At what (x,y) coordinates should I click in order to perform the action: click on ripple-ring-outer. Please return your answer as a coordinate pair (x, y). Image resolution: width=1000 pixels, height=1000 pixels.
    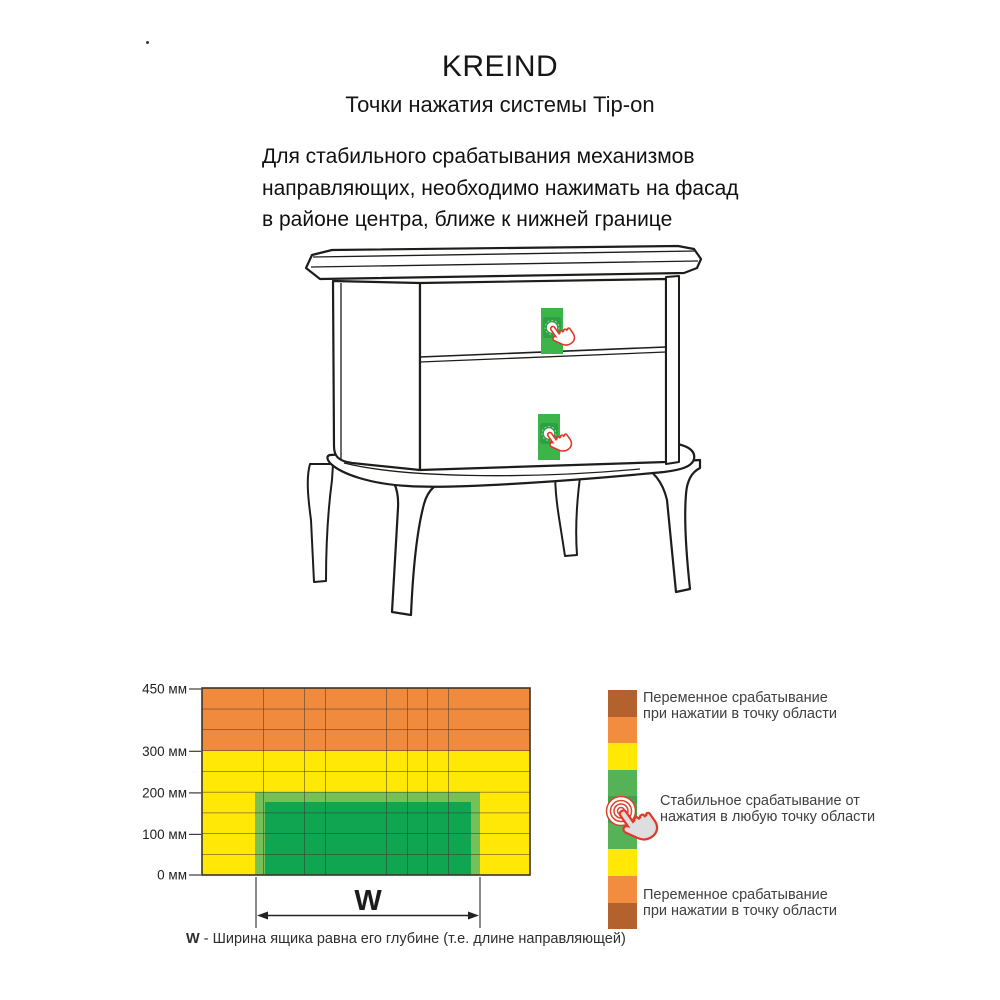
    Looking at the image, I should click on (621, 811).